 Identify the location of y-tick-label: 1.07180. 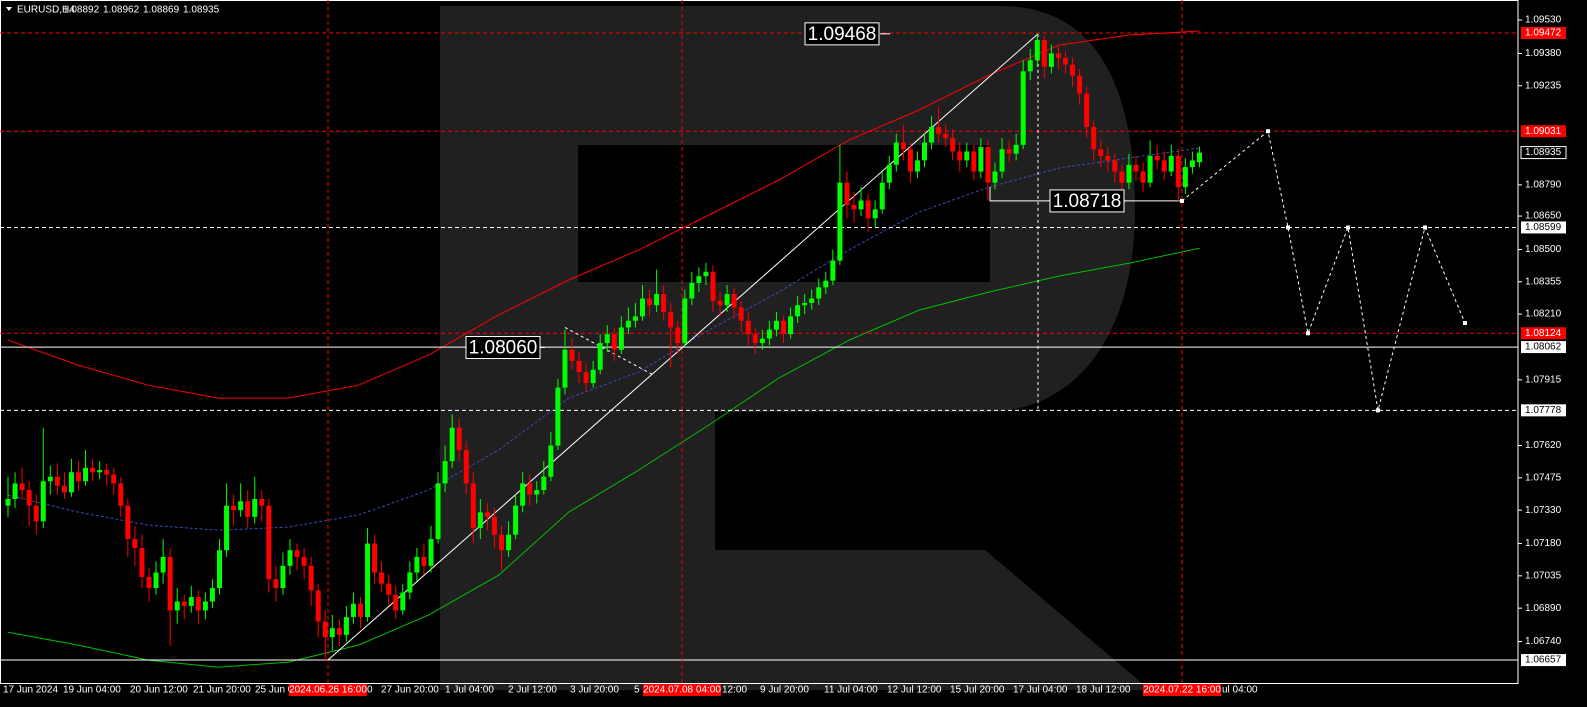
(1543, 543).